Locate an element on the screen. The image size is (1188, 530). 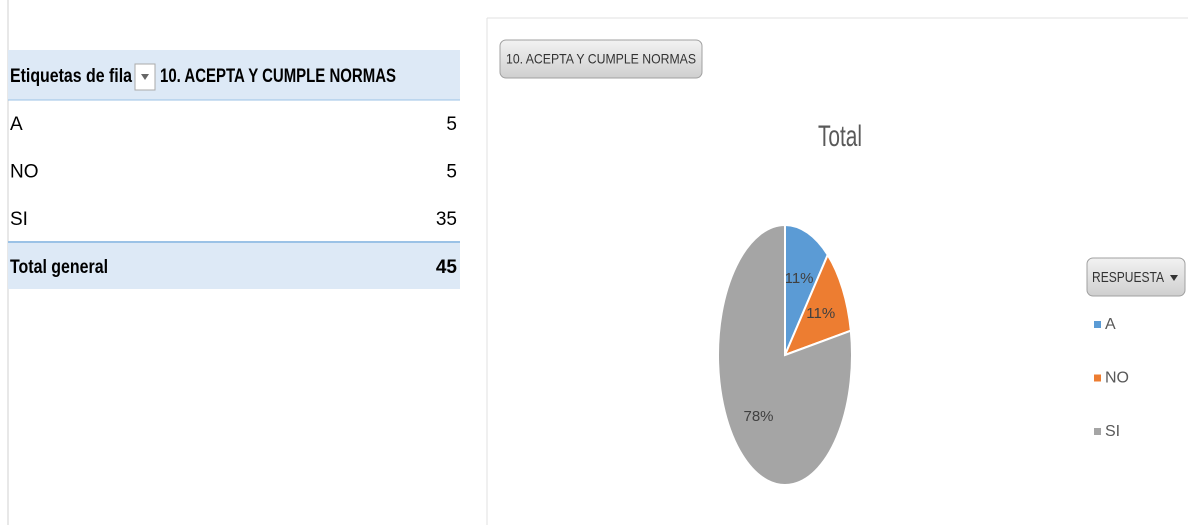
row-value: 35 is located at coordinates (446, 219).